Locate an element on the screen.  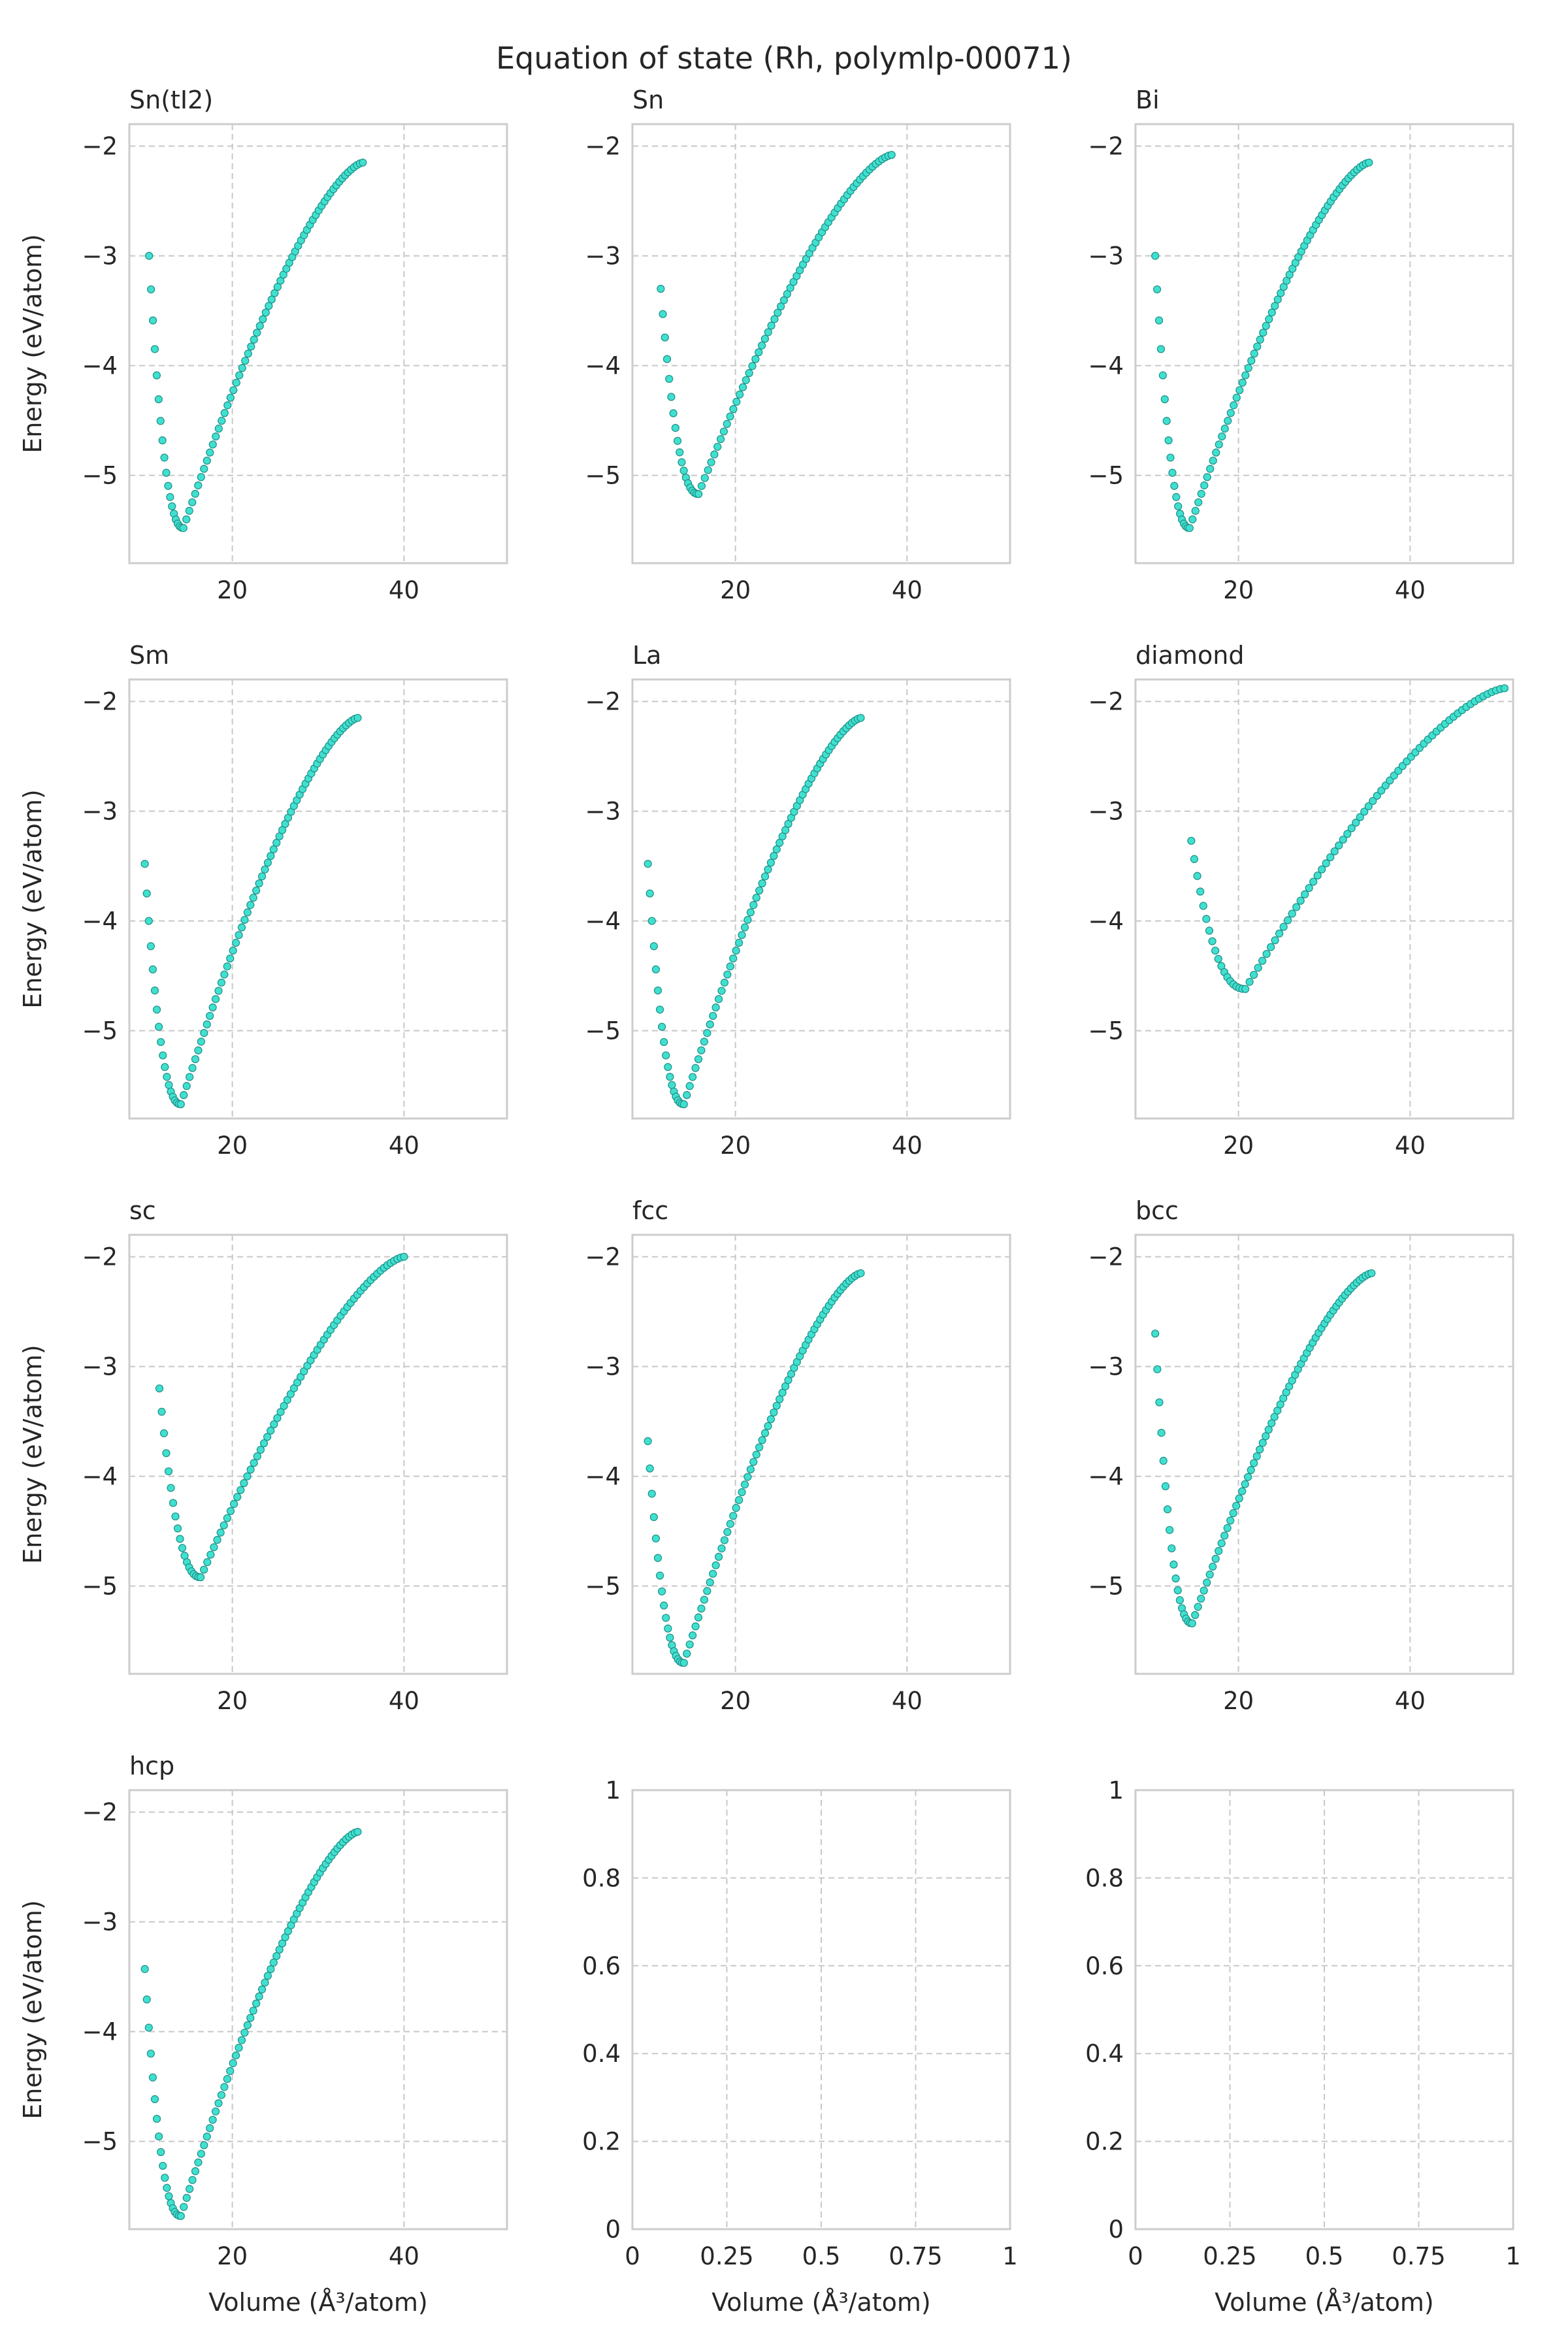
y-tick-label: 0 is located at coordinates (613, 2229).